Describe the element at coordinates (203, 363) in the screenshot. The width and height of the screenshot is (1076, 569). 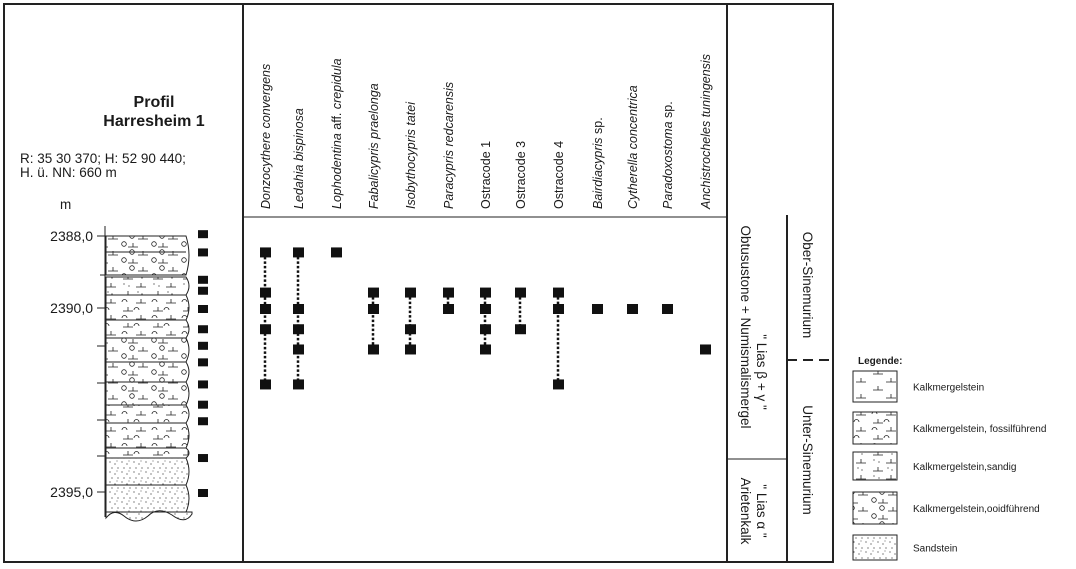
I see `sample-markers` at that location.